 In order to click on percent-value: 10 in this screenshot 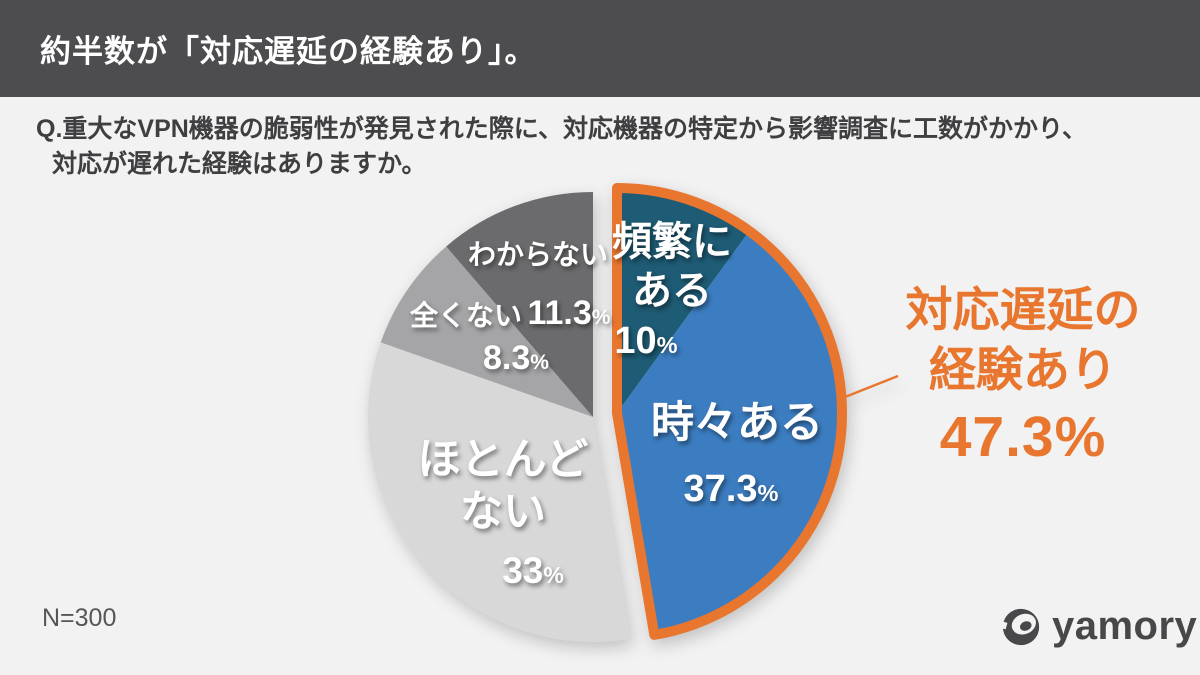, I will do `click(635, 341)`.